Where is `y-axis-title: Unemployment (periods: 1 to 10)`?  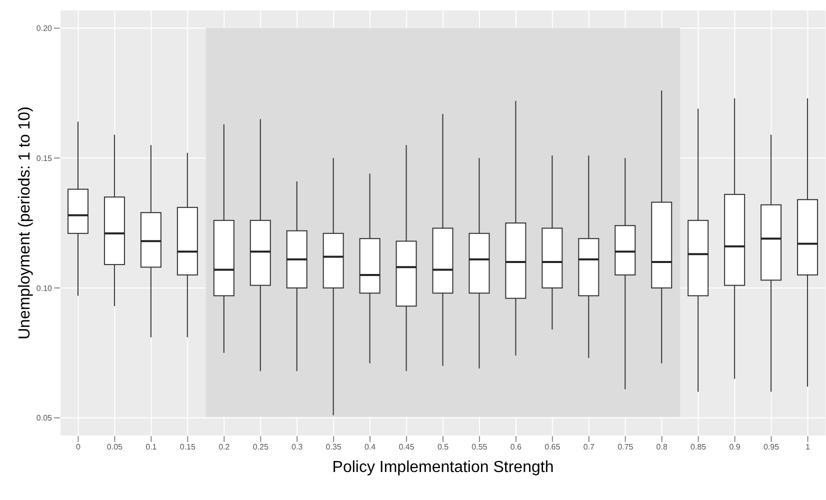
y-axis-title: Unemployment (periods: 1 to 10) is located at coordinates (25, 223).